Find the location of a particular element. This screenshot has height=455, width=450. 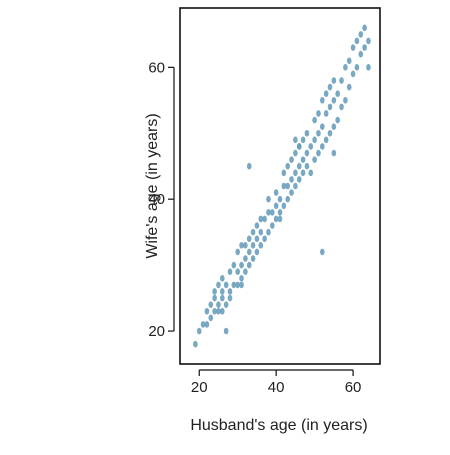

x-tick-label: 20 is located at coordinates (199, 387).